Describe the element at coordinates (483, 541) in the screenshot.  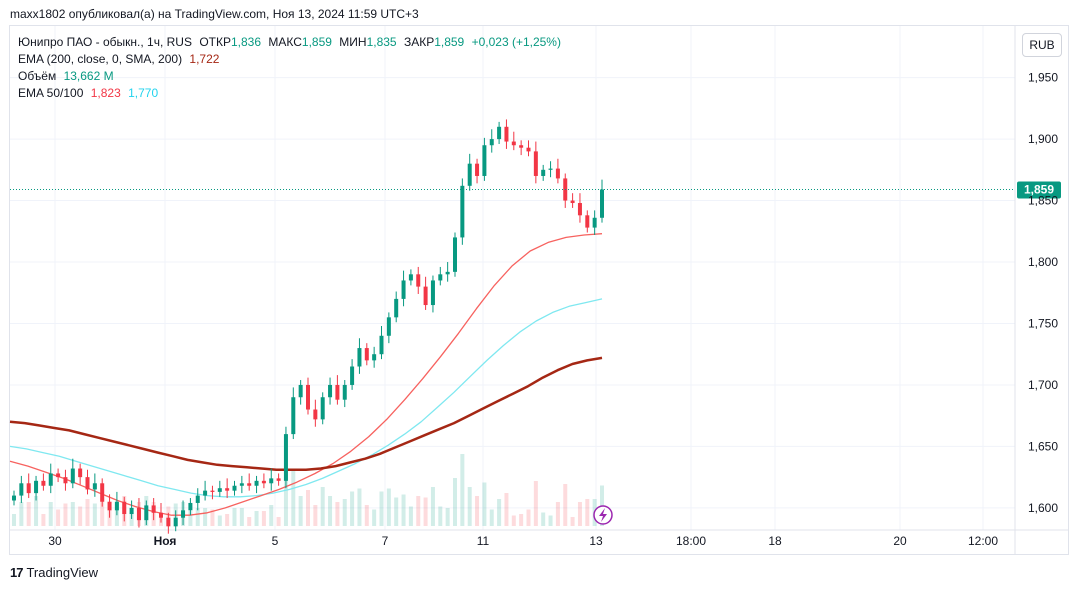
I see `x-tick-label: 11` at that location.